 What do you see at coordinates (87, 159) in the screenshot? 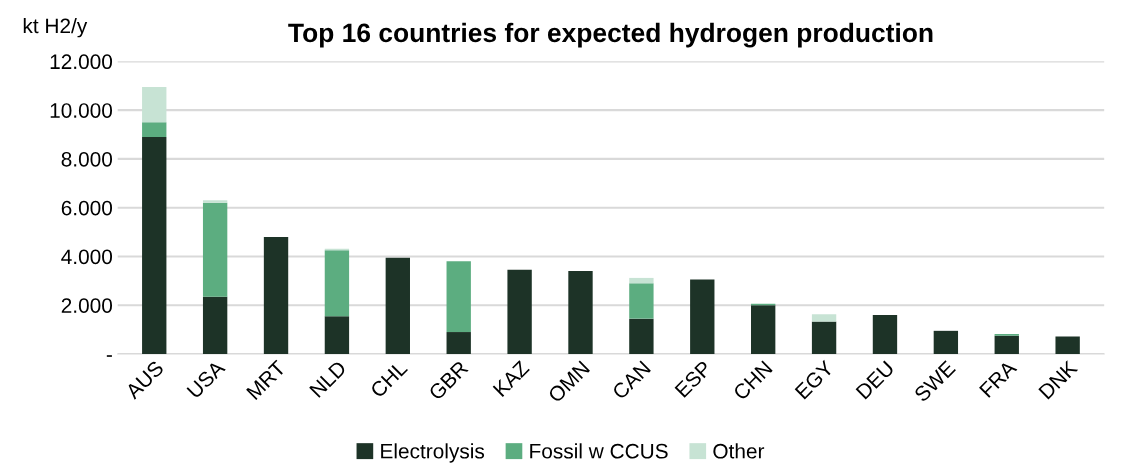
I see `y-tick-label: 8.000` at bounding box center [87, 159].